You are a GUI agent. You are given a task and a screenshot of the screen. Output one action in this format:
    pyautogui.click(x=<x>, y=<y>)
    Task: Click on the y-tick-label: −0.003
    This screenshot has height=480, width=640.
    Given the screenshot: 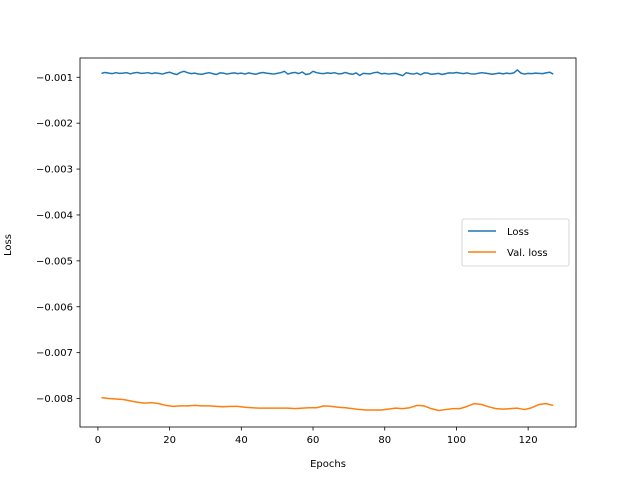 What is the action you would take?
    pyautogui.click(x=54, y=170)
    